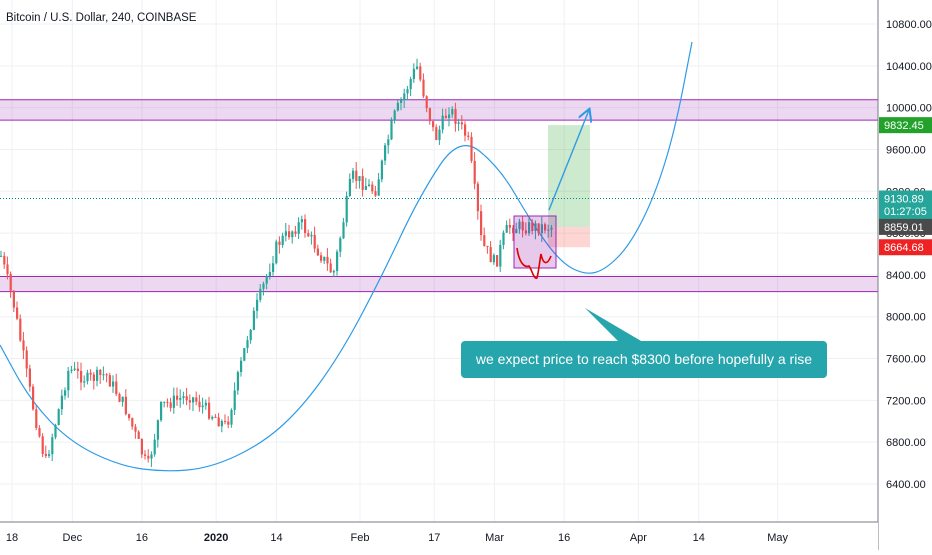  I want to click on time-tick-label: Dec, so click(73, 538).